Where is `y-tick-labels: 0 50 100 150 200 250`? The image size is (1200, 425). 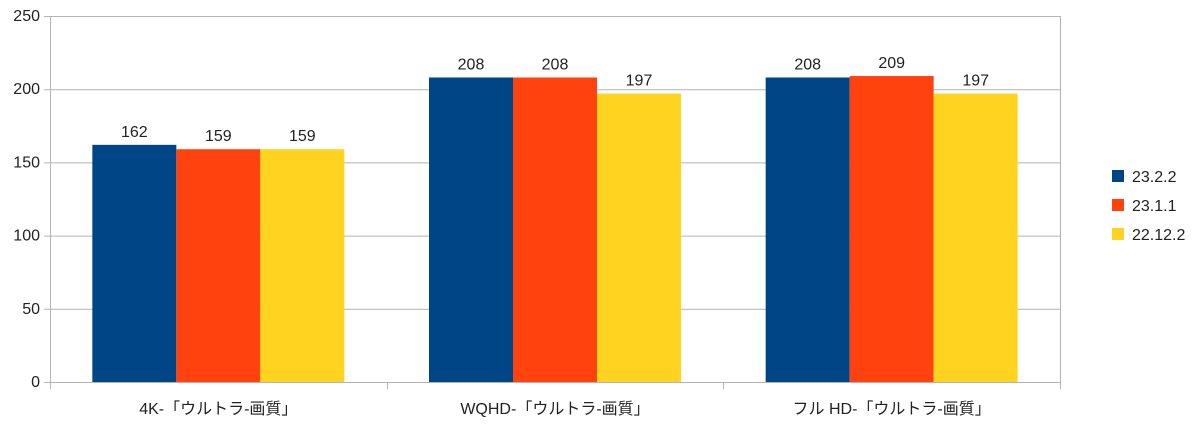
y-tick-labels: 0 50 100 150 200 250 is located at coordinates (26, 199).